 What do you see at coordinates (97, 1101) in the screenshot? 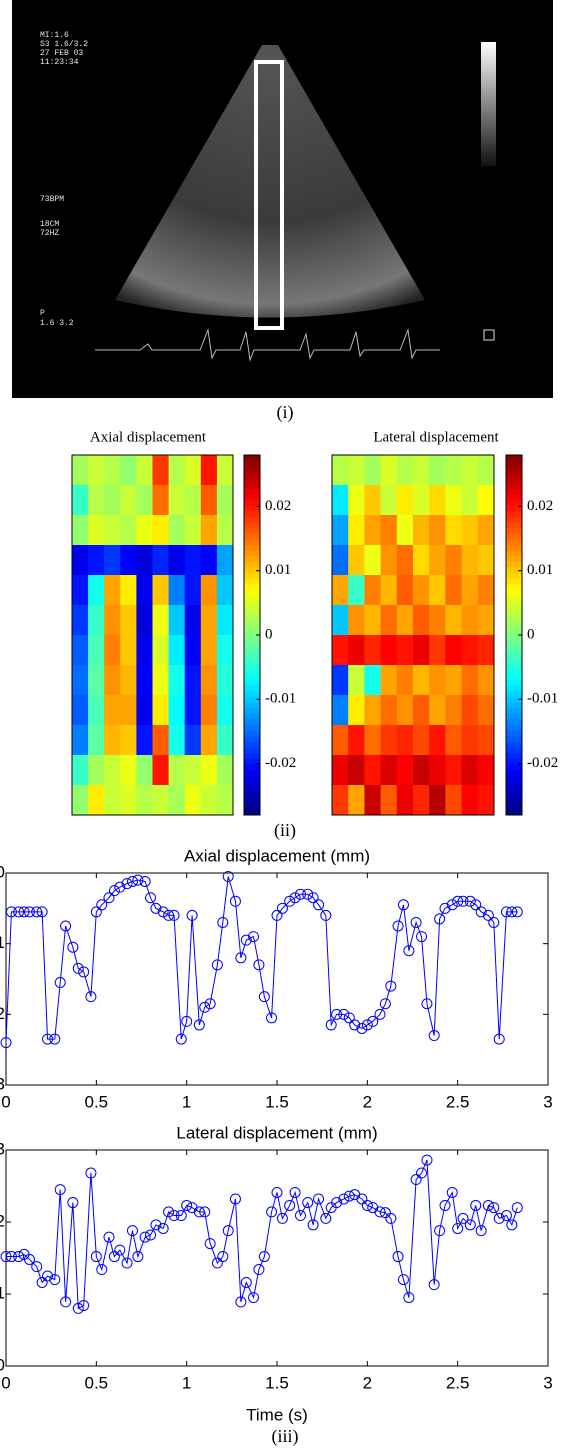
I see `x-tick-label: 0.5` at bounding box center [97, 1101].